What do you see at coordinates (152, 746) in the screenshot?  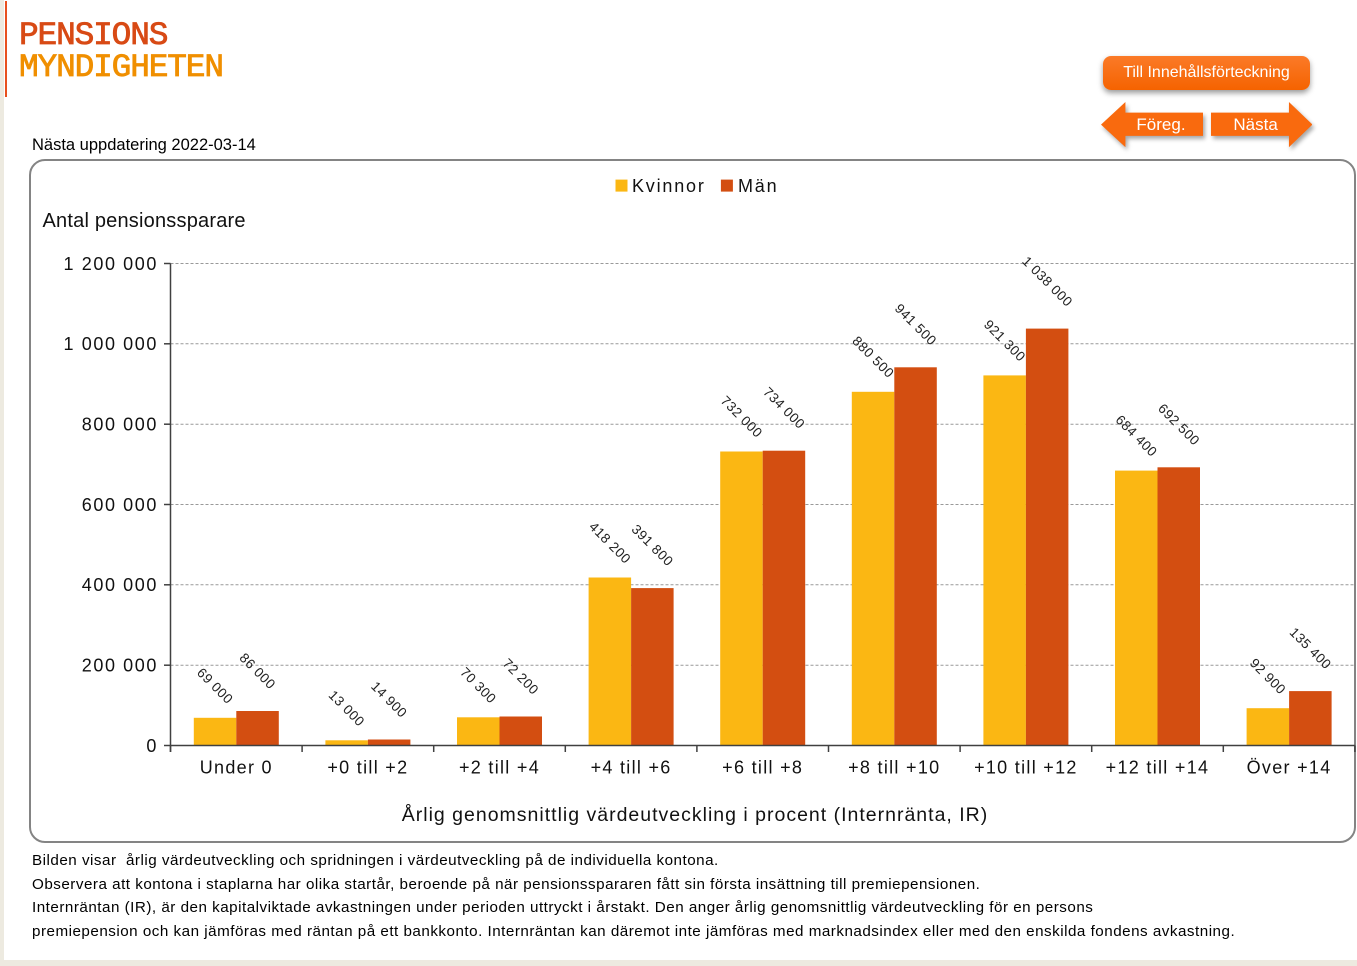 I see `svg-text: 0` at bounding box center [152, 746].